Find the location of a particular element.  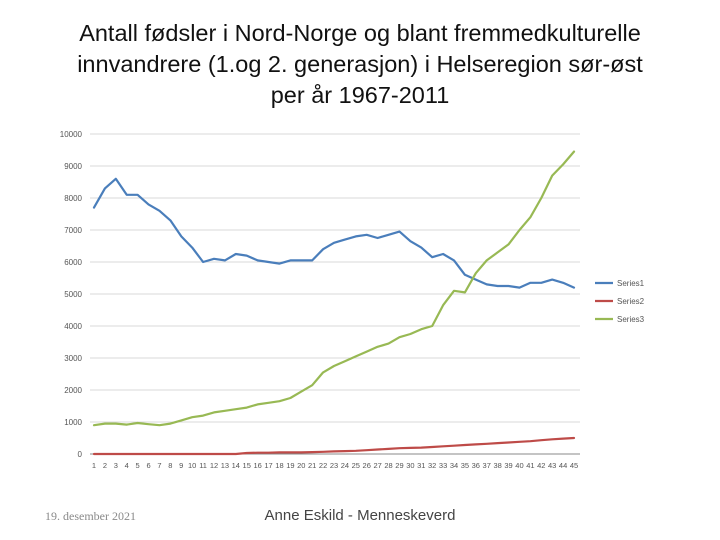

x-tick-label-29: 29 is located at coordinates (399, 465).